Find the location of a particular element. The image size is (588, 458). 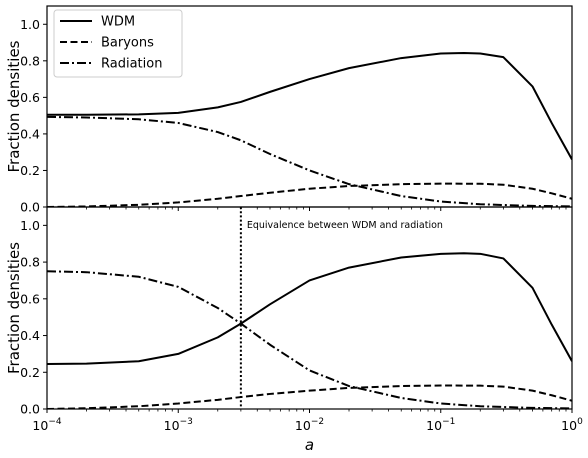

x-tick-label: 10⁻⁴ is located at coordinates (46, 425).